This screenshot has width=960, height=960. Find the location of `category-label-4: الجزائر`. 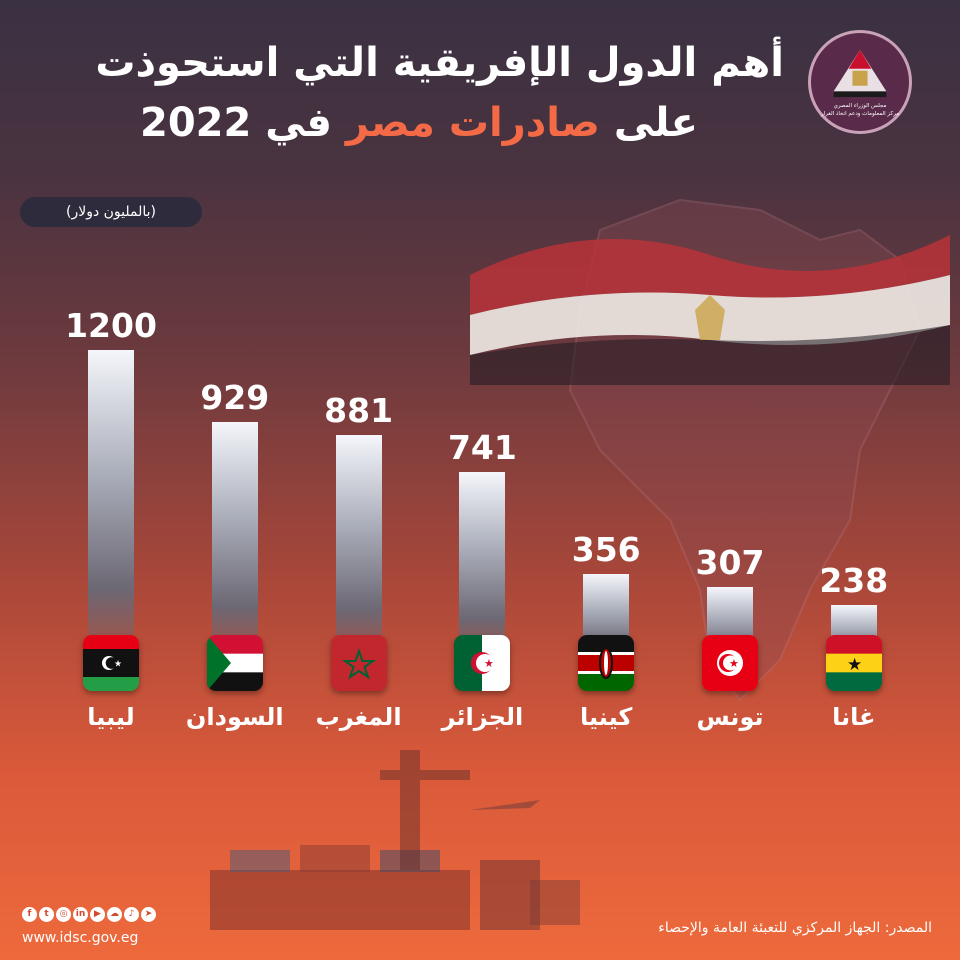

category-label-4: الجزائر is located at coordinates (482, 717).